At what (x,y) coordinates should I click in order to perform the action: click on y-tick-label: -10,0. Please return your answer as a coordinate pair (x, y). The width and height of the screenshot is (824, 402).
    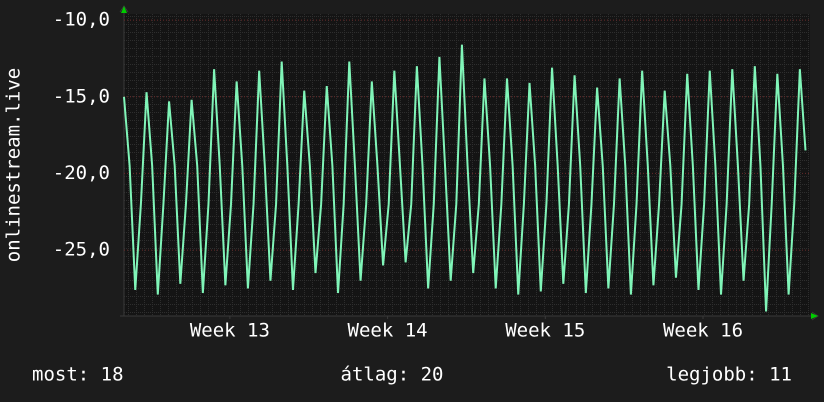
    Looking at the image, I should click on (81, 20).